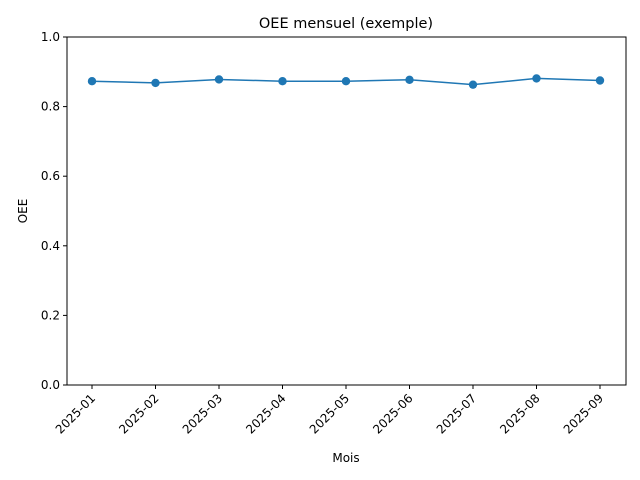 This screenshot has width=640, height=480. Describe the element at coordinates (50, 315) in the screenshot. I see `y-tick-label: 0.2` at that location.